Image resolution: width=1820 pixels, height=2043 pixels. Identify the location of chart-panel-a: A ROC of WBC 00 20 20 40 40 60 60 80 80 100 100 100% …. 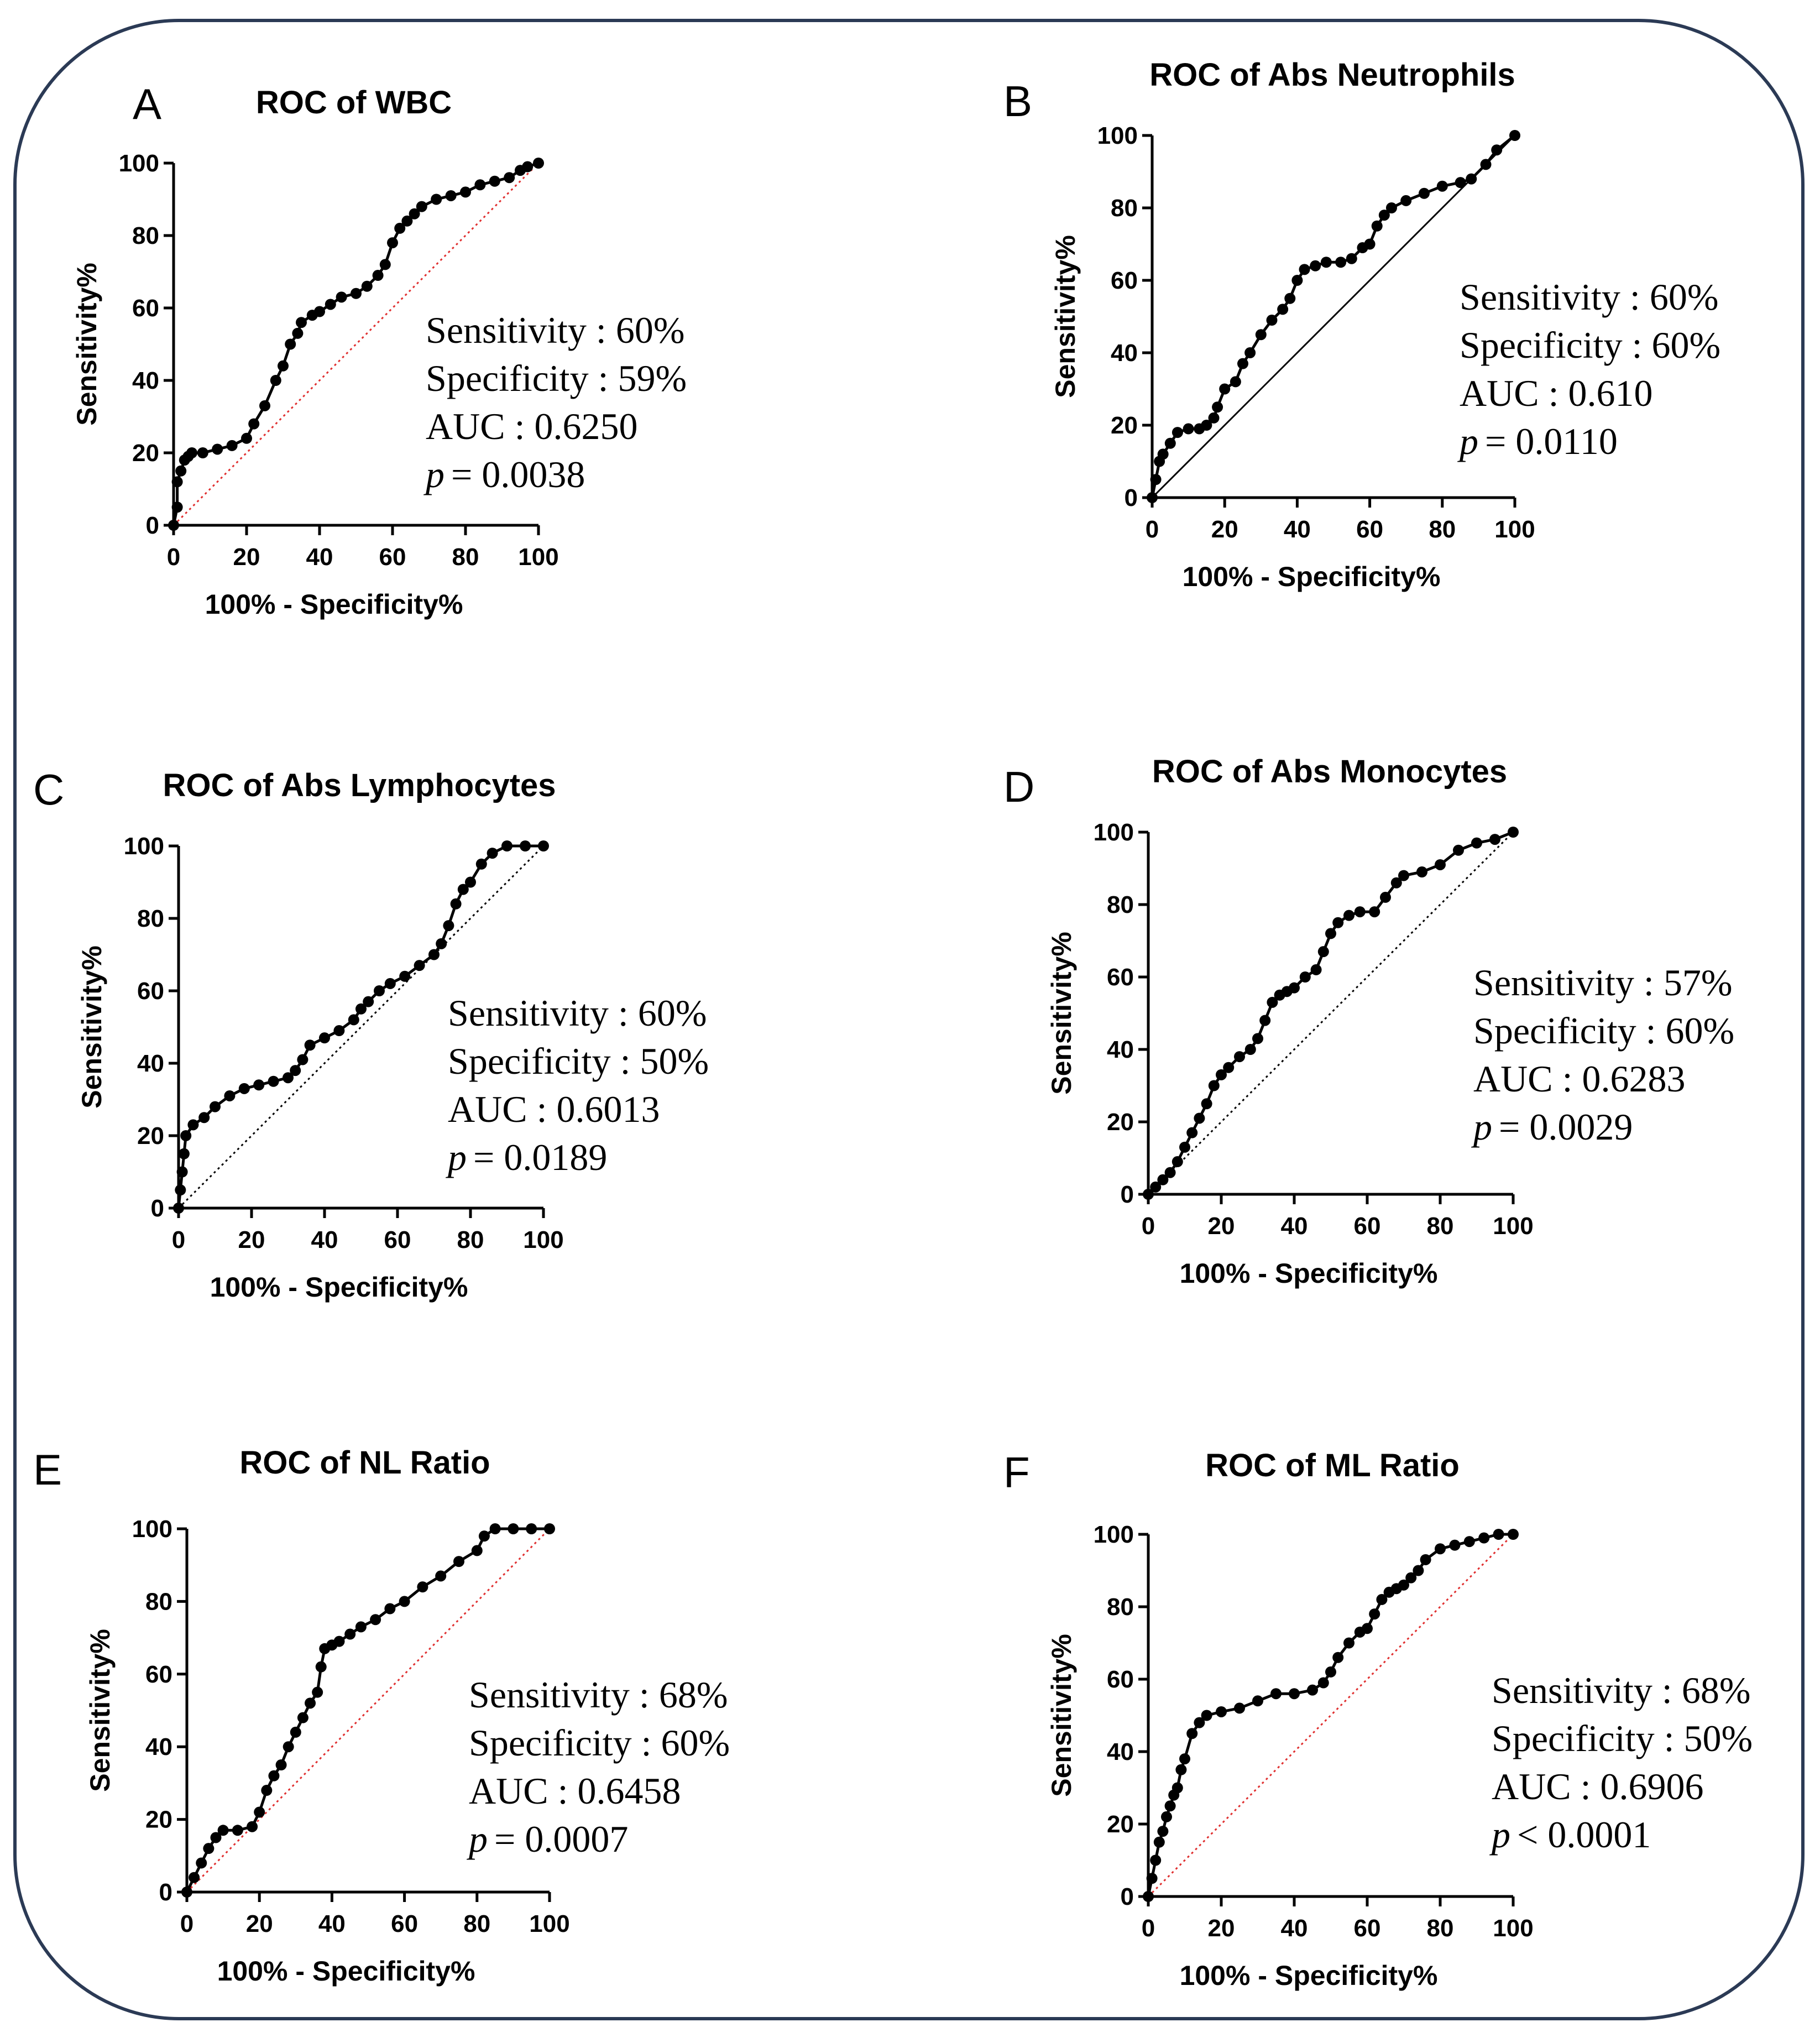
(379, 350).